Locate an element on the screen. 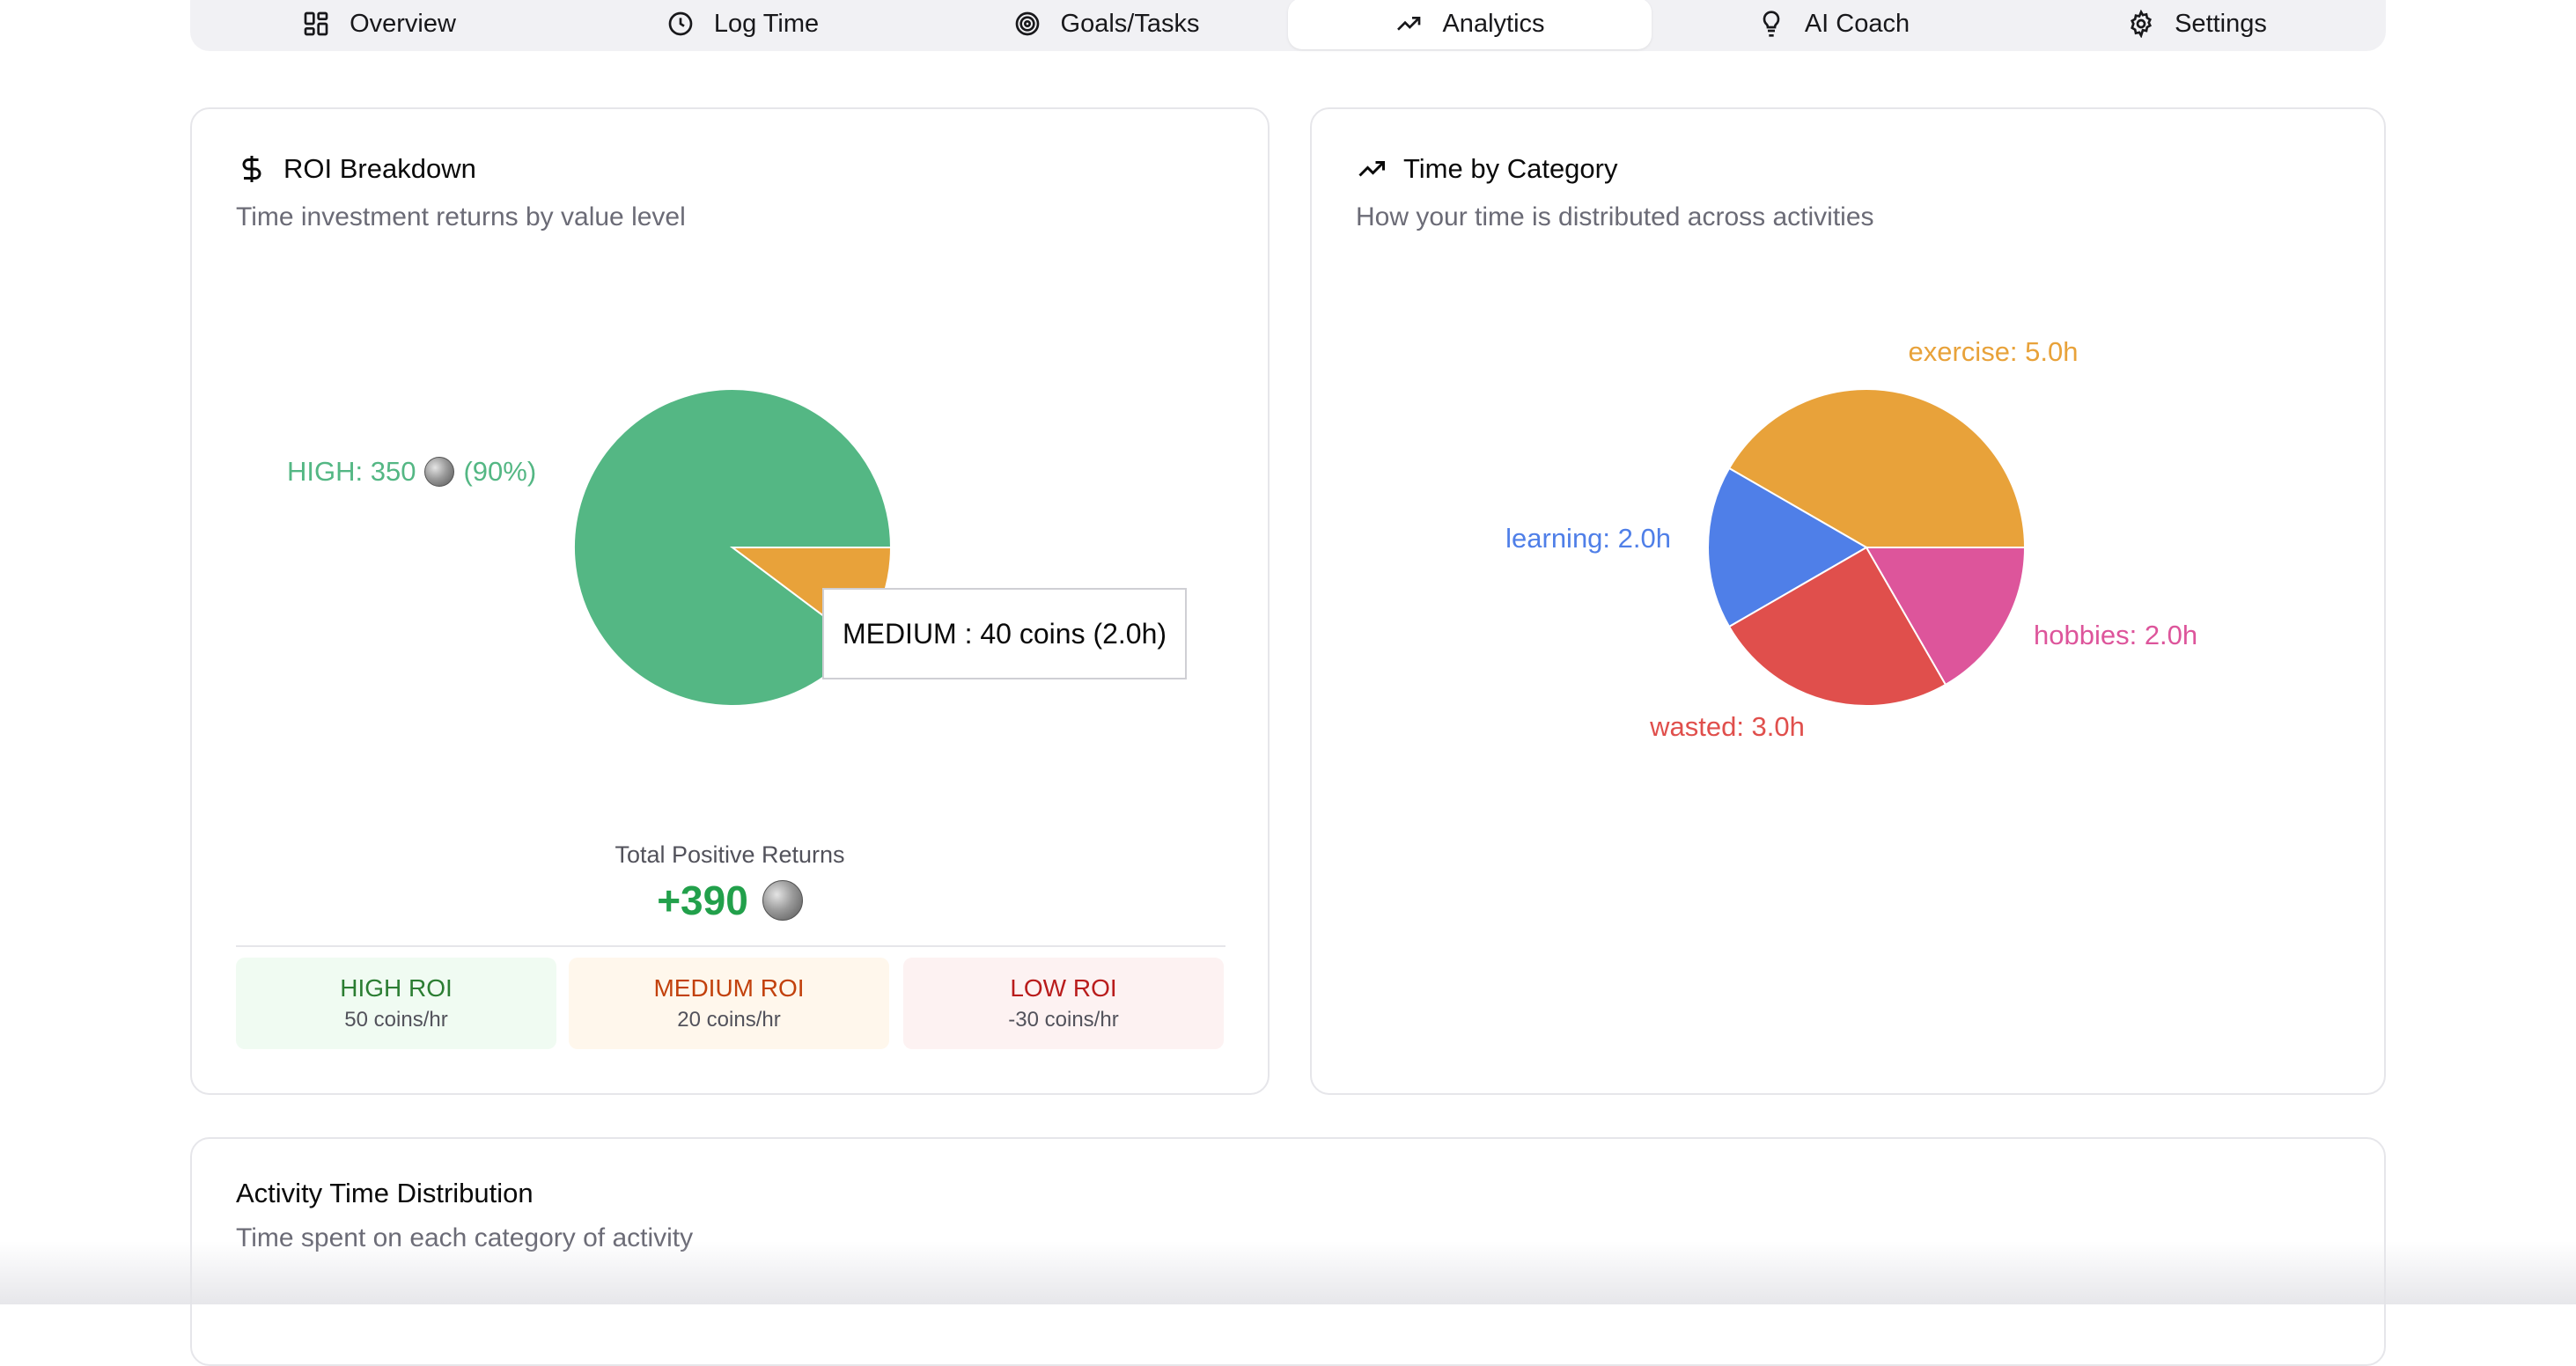  roi-level-name: MEDIUM ROI is located at coordinates (729, 988).